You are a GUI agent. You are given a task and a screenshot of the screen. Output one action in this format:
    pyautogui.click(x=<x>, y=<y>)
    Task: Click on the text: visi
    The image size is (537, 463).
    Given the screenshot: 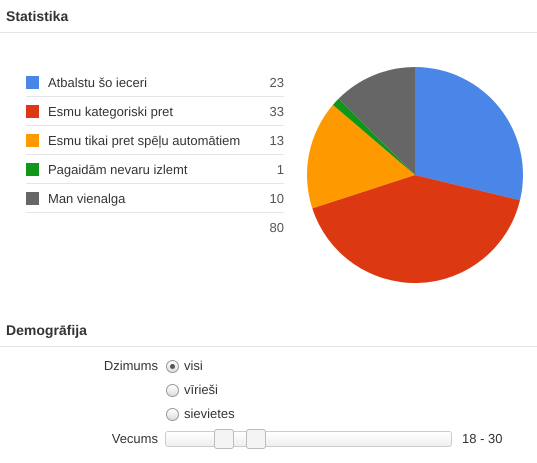 What is the action you would take?
    pyautogui.click(x=193, y=365)
    